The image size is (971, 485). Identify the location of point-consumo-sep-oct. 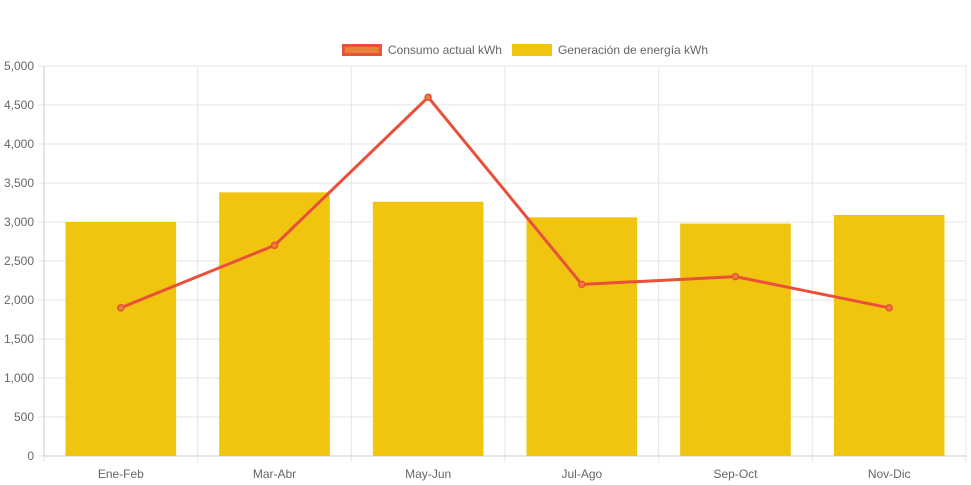
(735, 276).